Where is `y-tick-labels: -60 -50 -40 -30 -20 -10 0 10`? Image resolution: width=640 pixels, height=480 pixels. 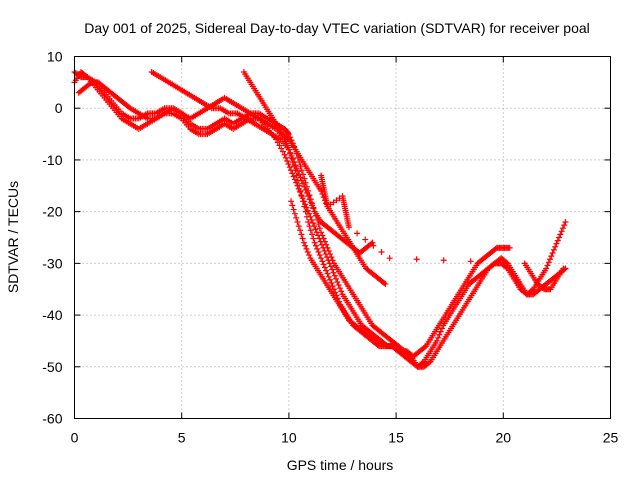 y-tick-labels: -60 -50 -40 -30 -20 -10 0 10 is located at coordinates (52, 238).